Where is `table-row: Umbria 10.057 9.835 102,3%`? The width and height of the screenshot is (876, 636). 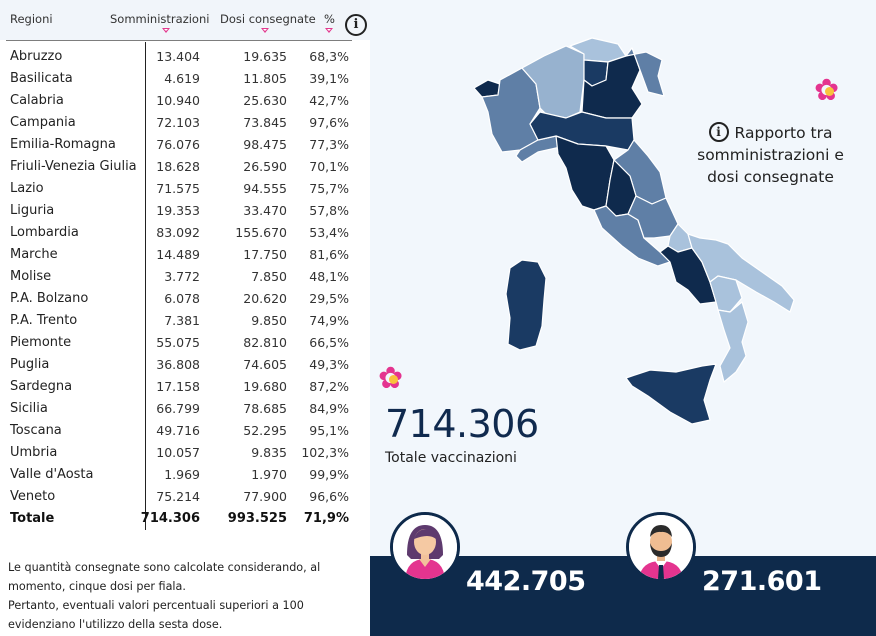 table-row: Umbria 10.057 9.835 102,3% is located at coordinates (180, 453).